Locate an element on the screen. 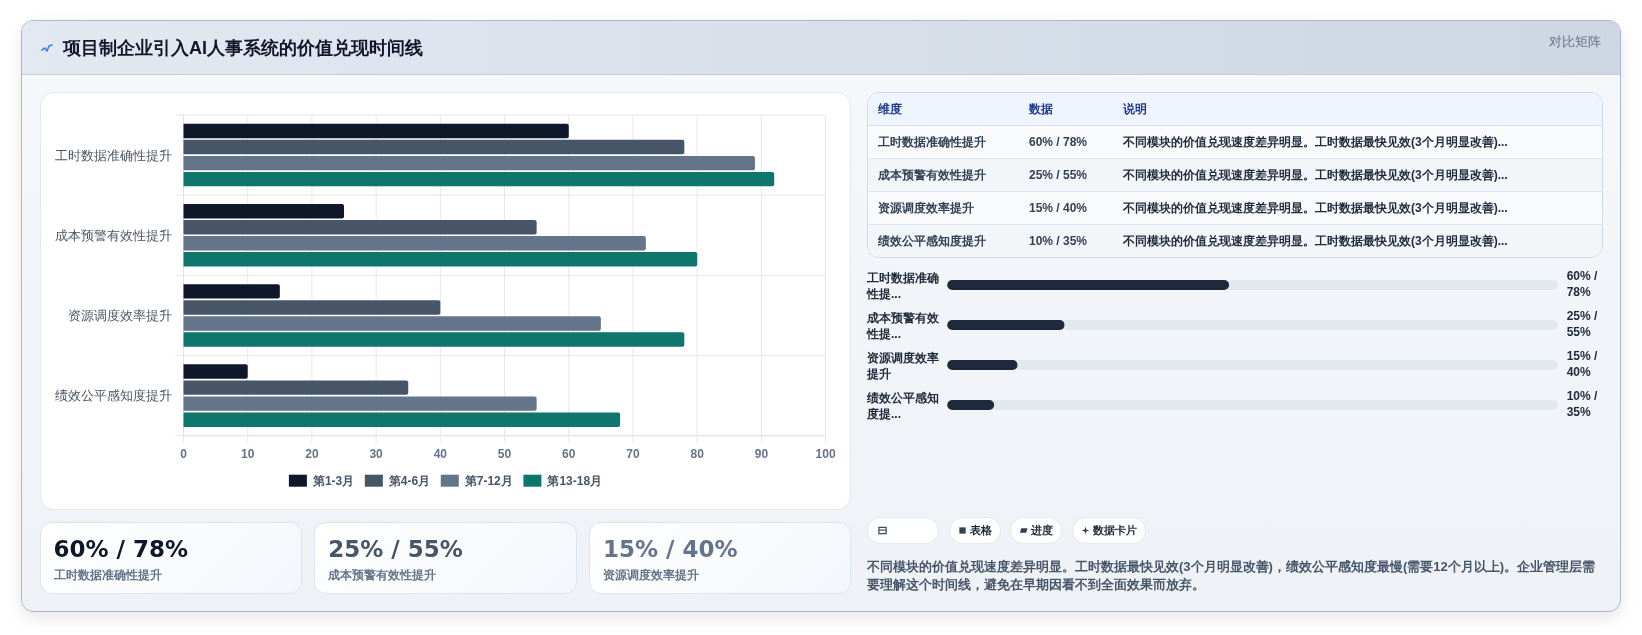  text: 10% / 35% is located at coordinates (1058, 241).